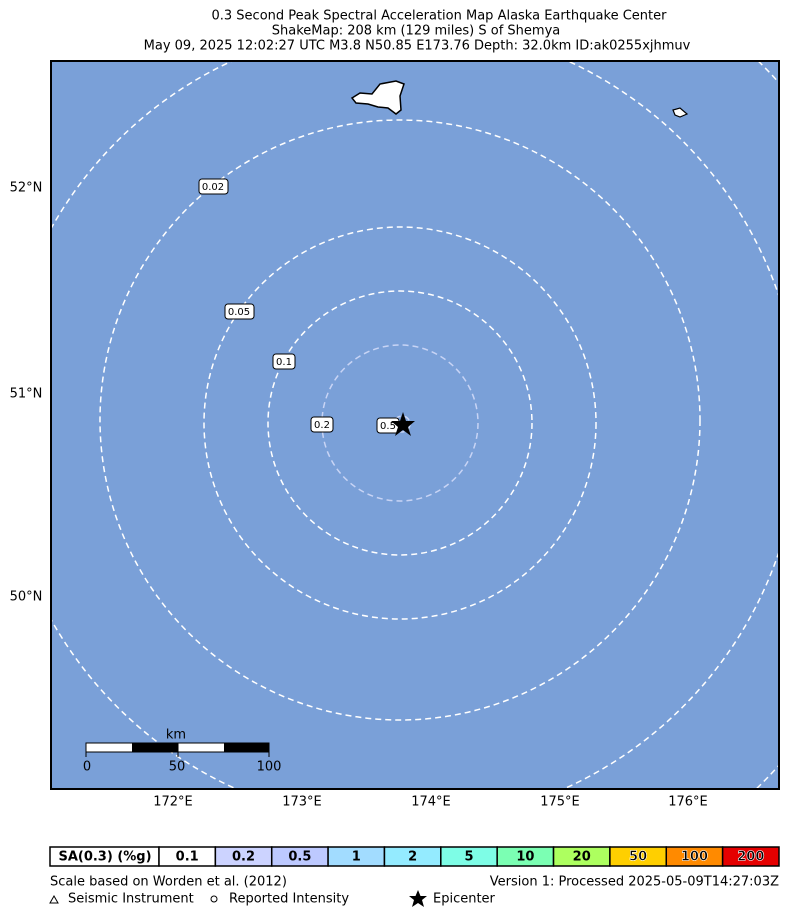 This screenshot has height=915, width=789. What do you see at coordinates (468, 857) in the screenshot?
I see `legend-bin-label: 5` at bounding box center [468, 857].